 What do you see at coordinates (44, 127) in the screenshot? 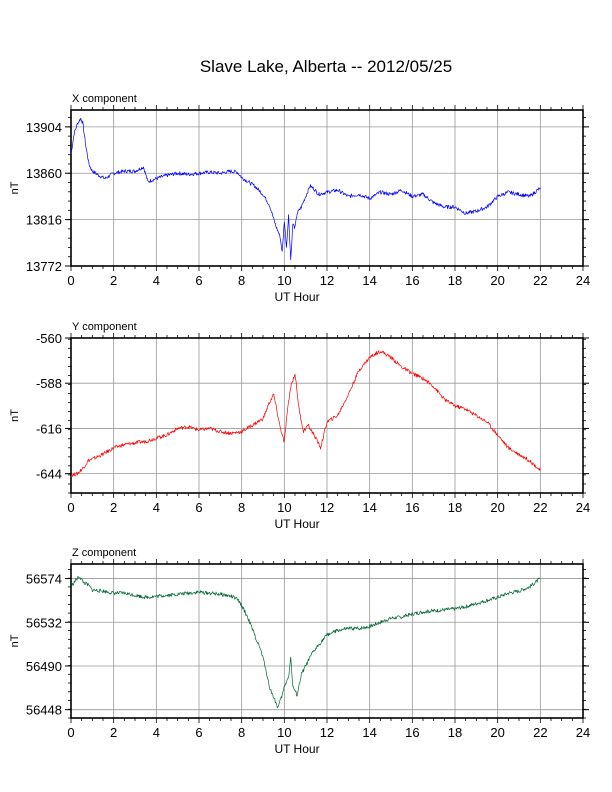
I see `y-tick-label: 13904` at bounding box center [44, 127].